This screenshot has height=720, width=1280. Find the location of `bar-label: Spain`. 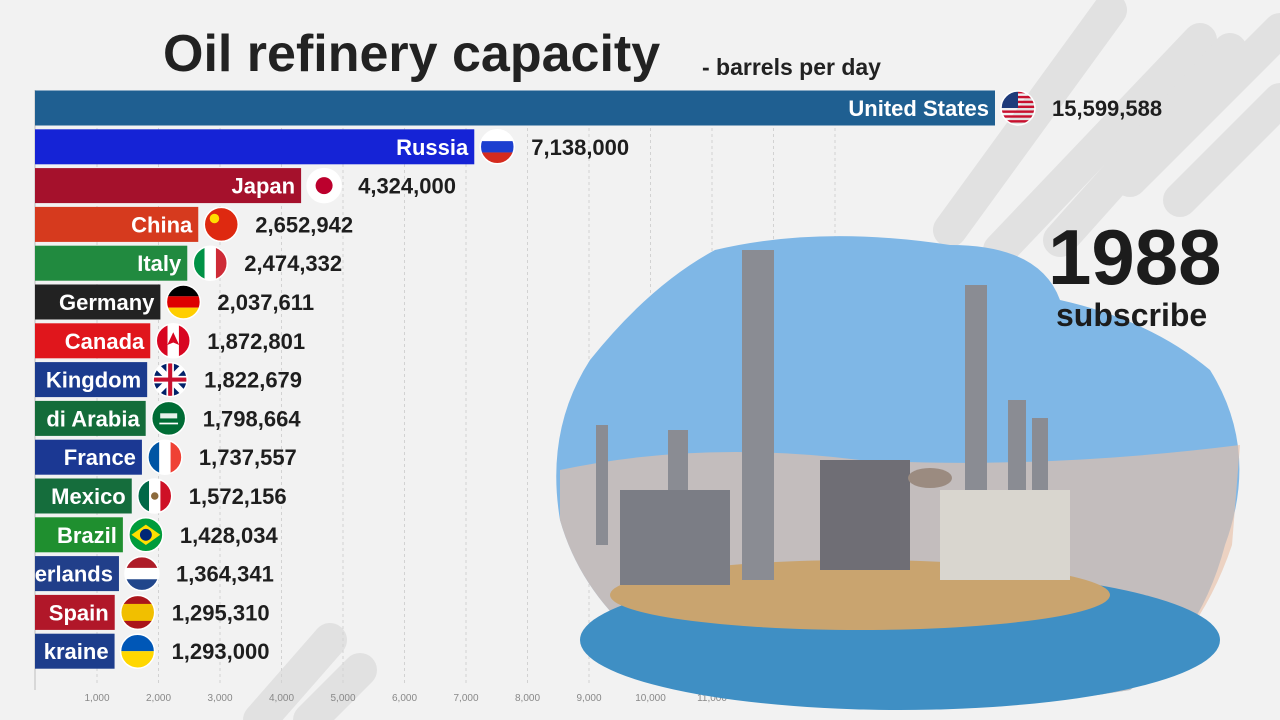

bar-label: Spain is located at coordinates (79, 612).